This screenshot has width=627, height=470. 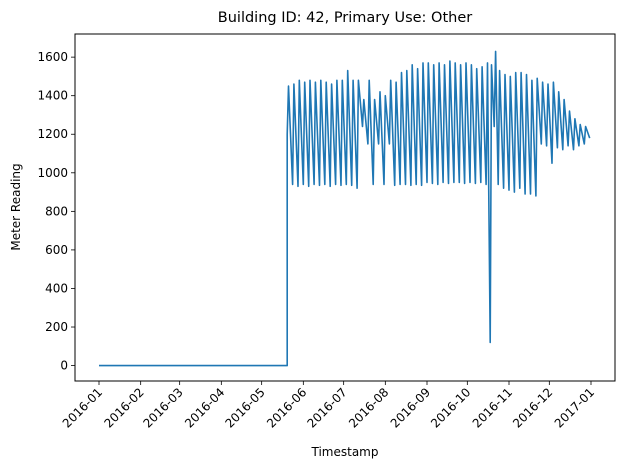 What do you see at coordinates (345, 452) in the screenshot?
I see `x-axis-label: Timestamp` at bounding box center [345, 452].